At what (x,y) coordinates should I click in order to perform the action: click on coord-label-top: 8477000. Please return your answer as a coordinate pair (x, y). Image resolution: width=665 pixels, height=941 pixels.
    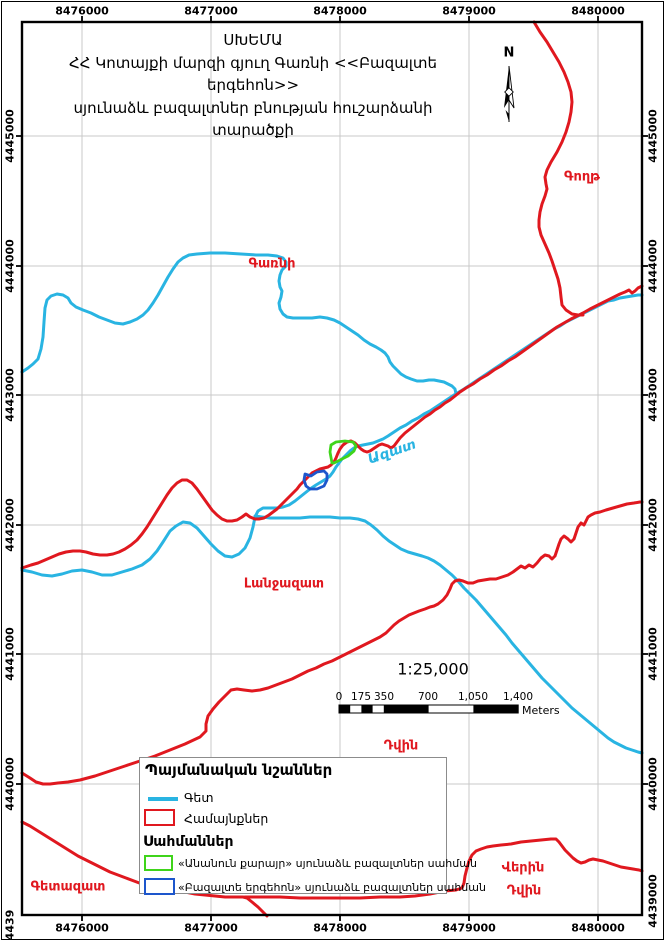
    Looking at the image, I should click on (211, 11).